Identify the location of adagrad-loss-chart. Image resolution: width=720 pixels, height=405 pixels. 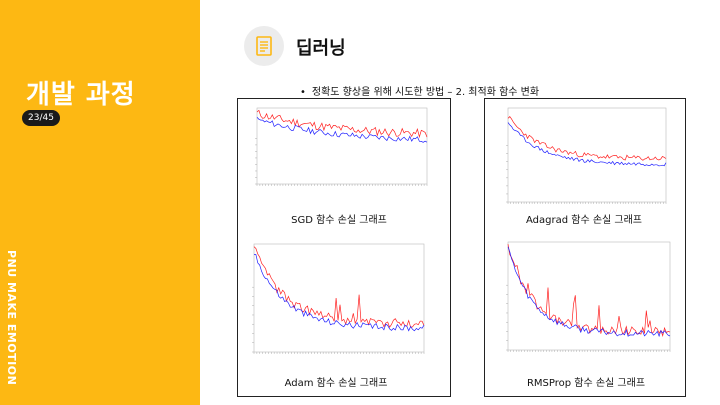
(584, 158).